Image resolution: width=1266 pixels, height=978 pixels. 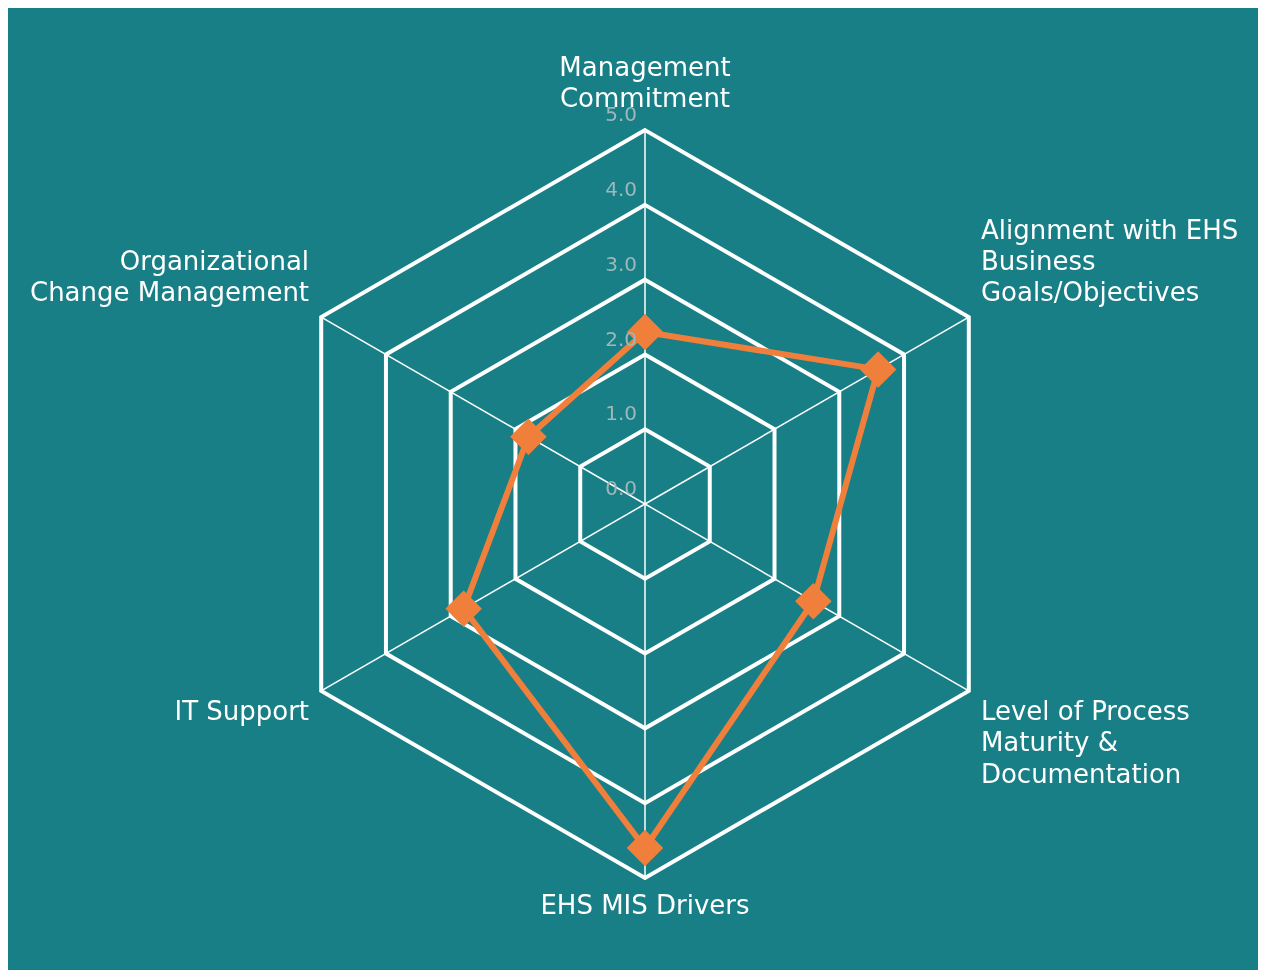 What do you see at coordinates (621, 413) in the screenshot?
I see `y-tick-label: 1.0` at bounding box center [621, 413].